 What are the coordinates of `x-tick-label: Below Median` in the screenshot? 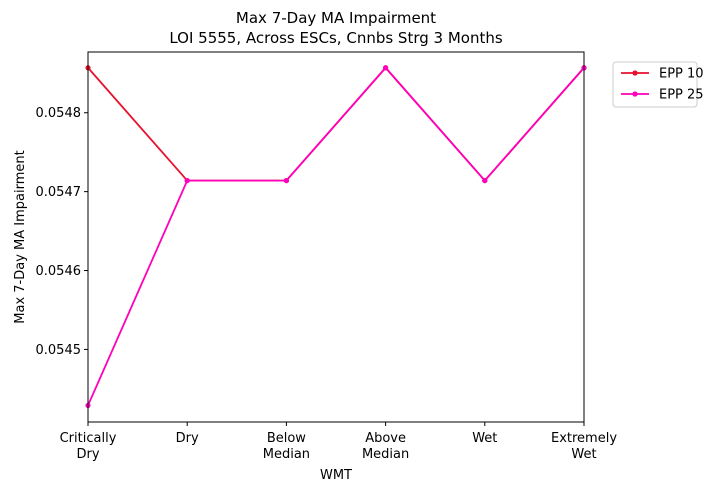 It's located at (286, 446).